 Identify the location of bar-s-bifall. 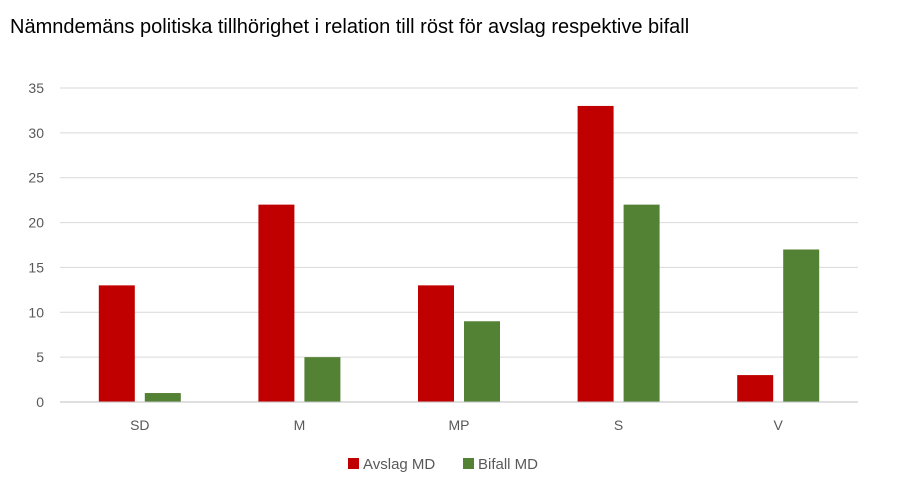
(641, 303).